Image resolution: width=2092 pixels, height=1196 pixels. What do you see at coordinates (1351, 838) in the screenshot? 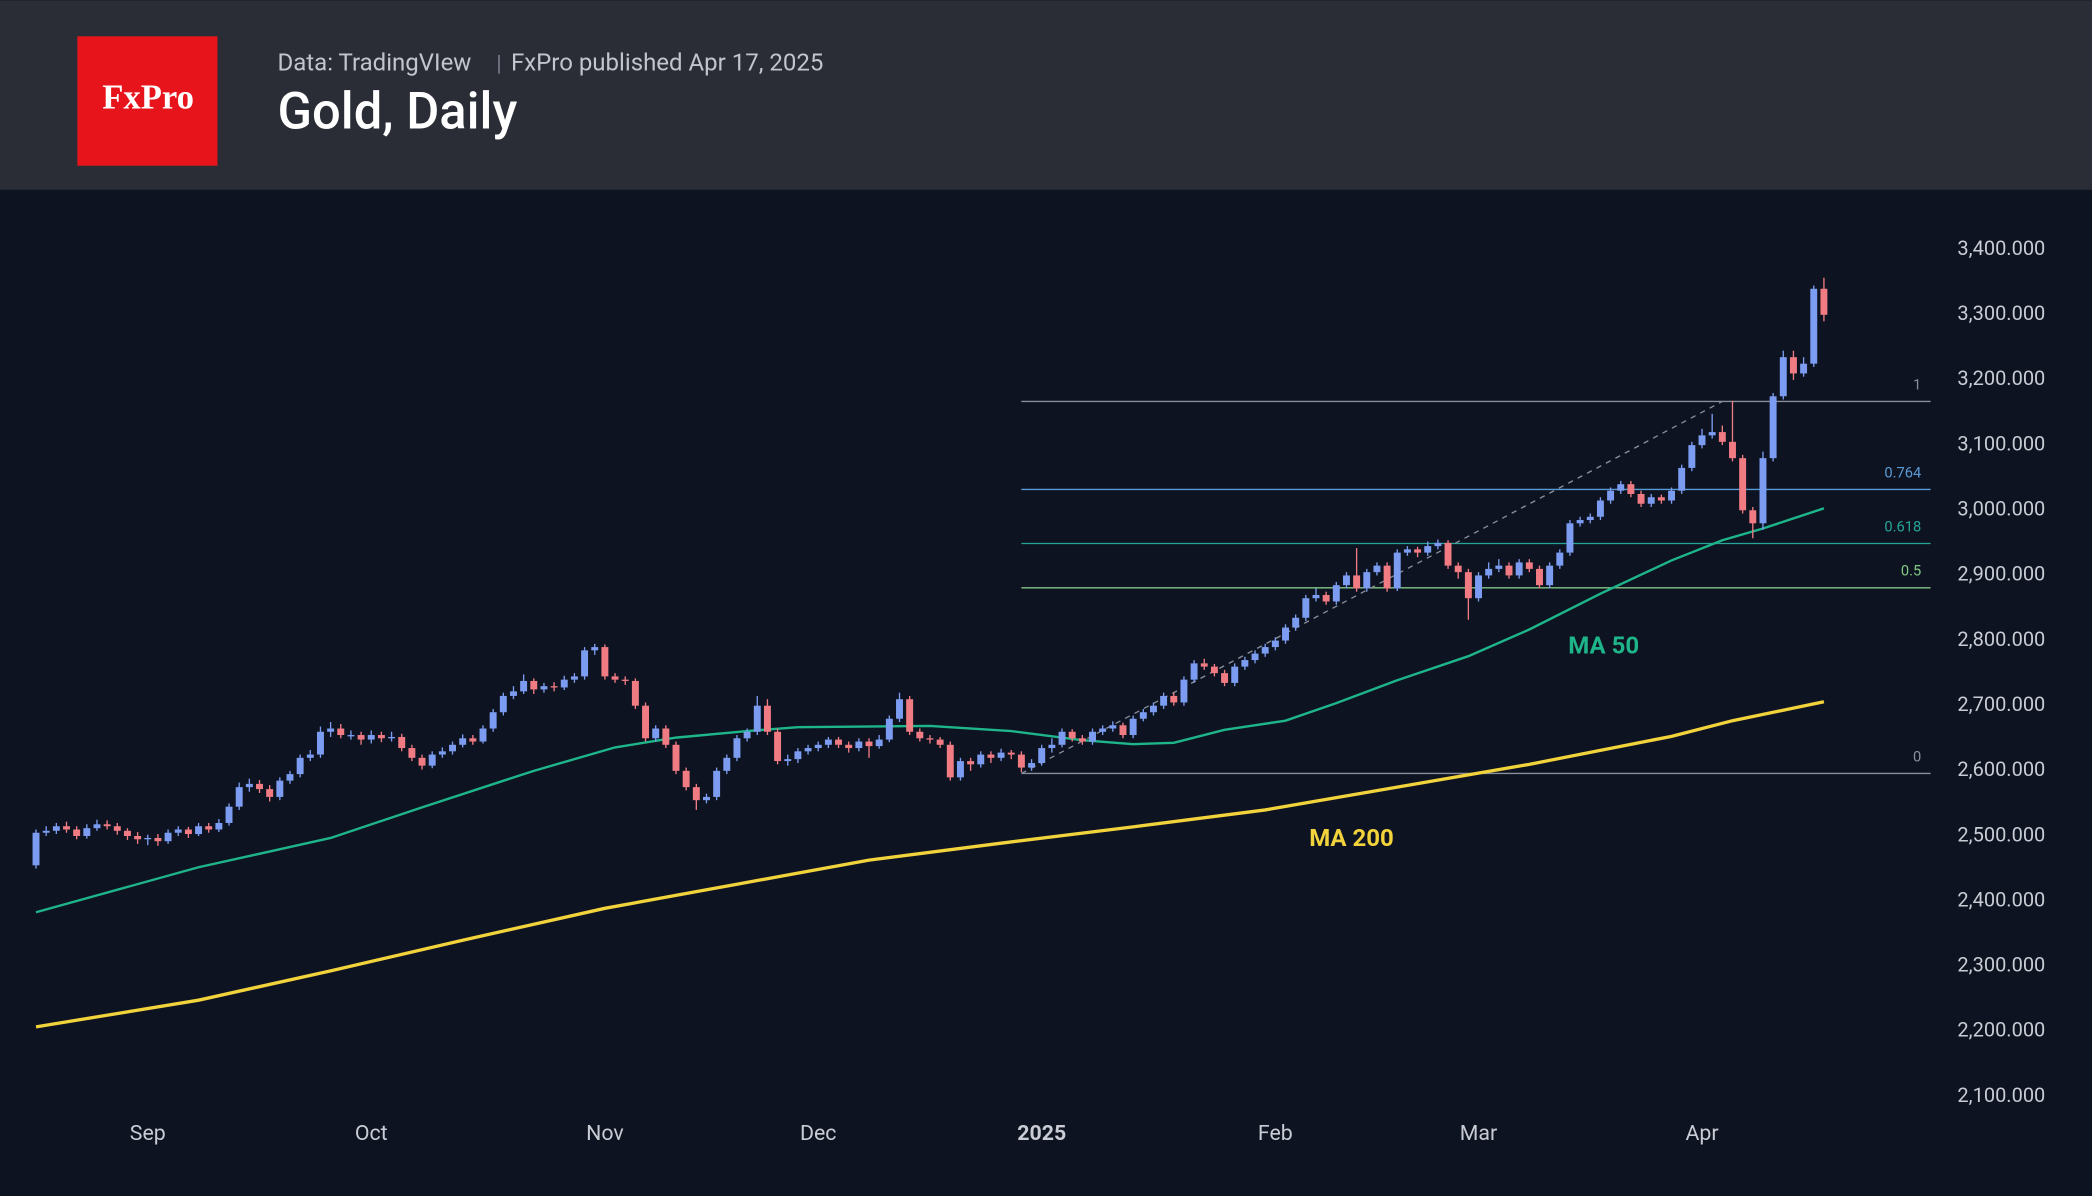
I see `annotation: MA 200` at bounding box center [1351, 838].